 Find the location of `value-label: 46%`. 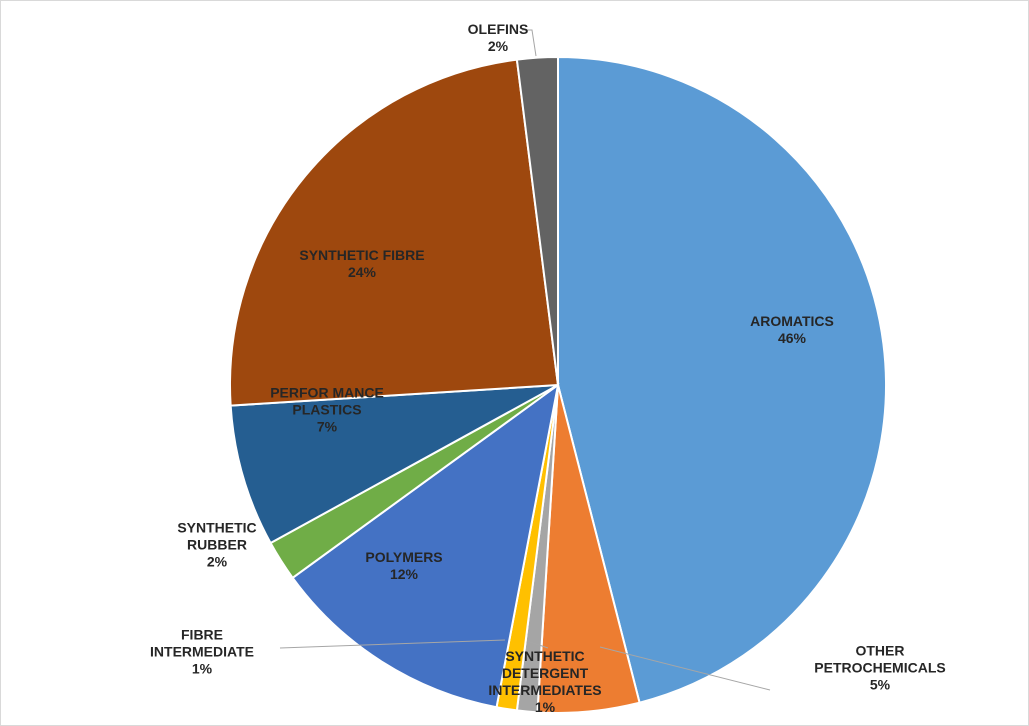

value-label: 46% is located at coordinates (792, 338).